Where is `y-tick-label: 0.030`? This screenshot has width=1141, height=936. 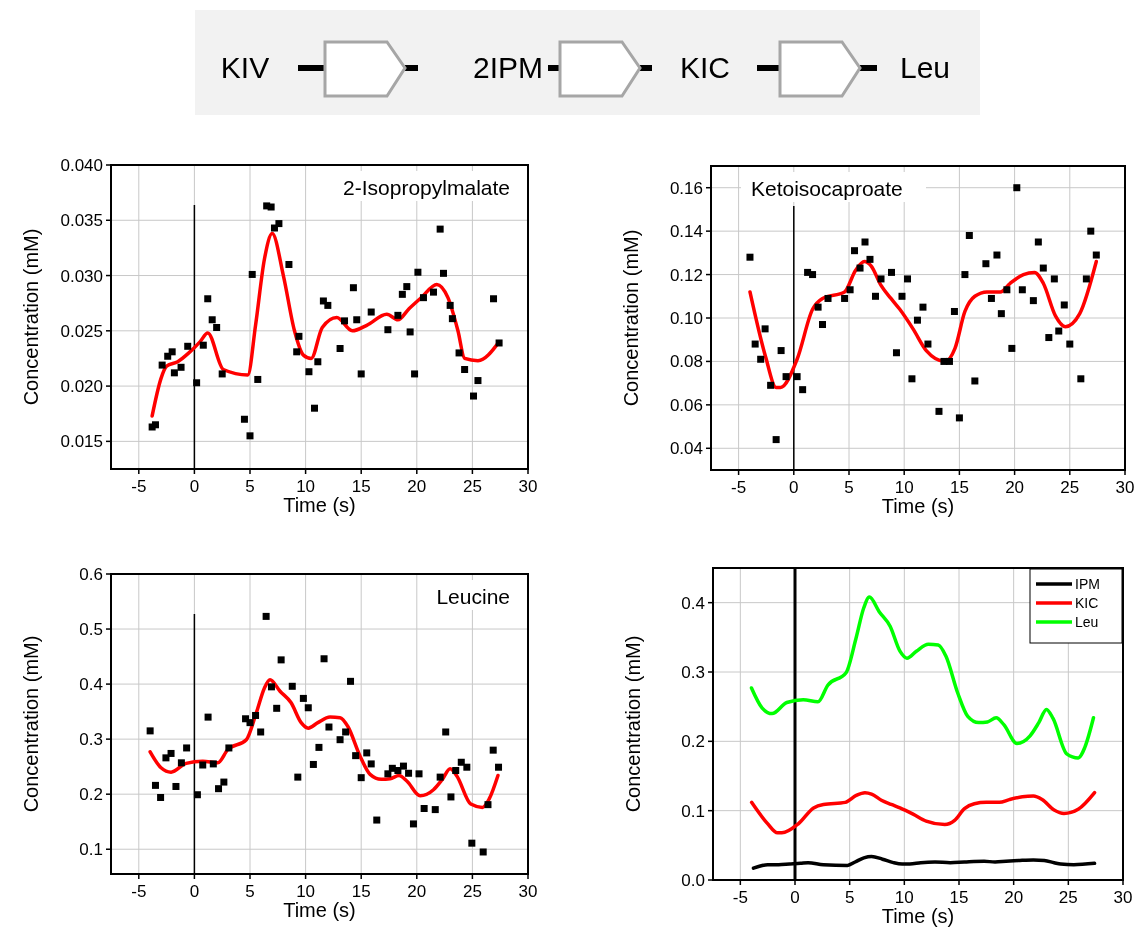 y-tick-label: 0.030 is located at coordinates (81, 276).